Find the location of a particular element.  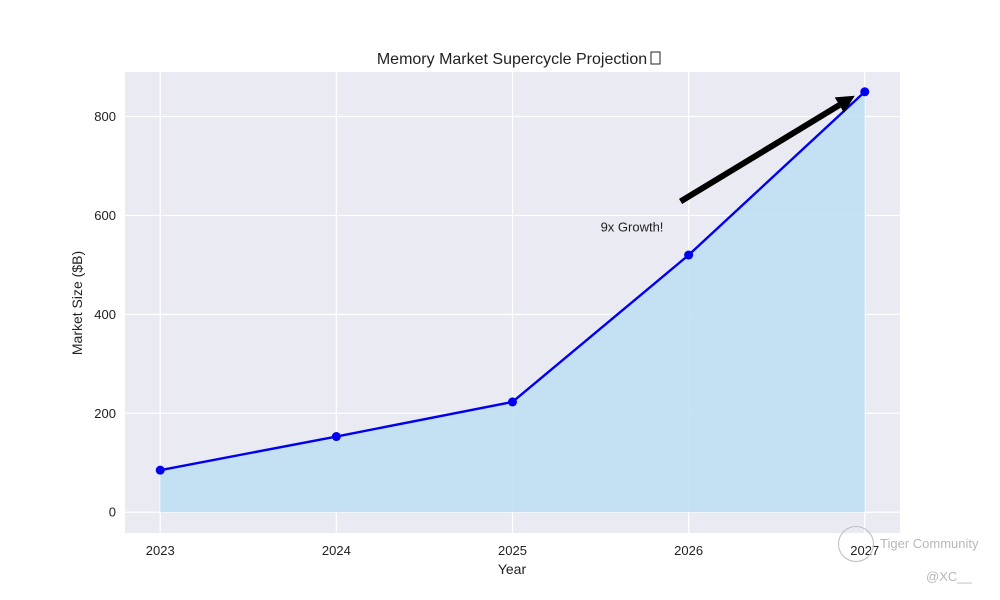

y-tick-label: 0 is located at coordinates (112, 512).